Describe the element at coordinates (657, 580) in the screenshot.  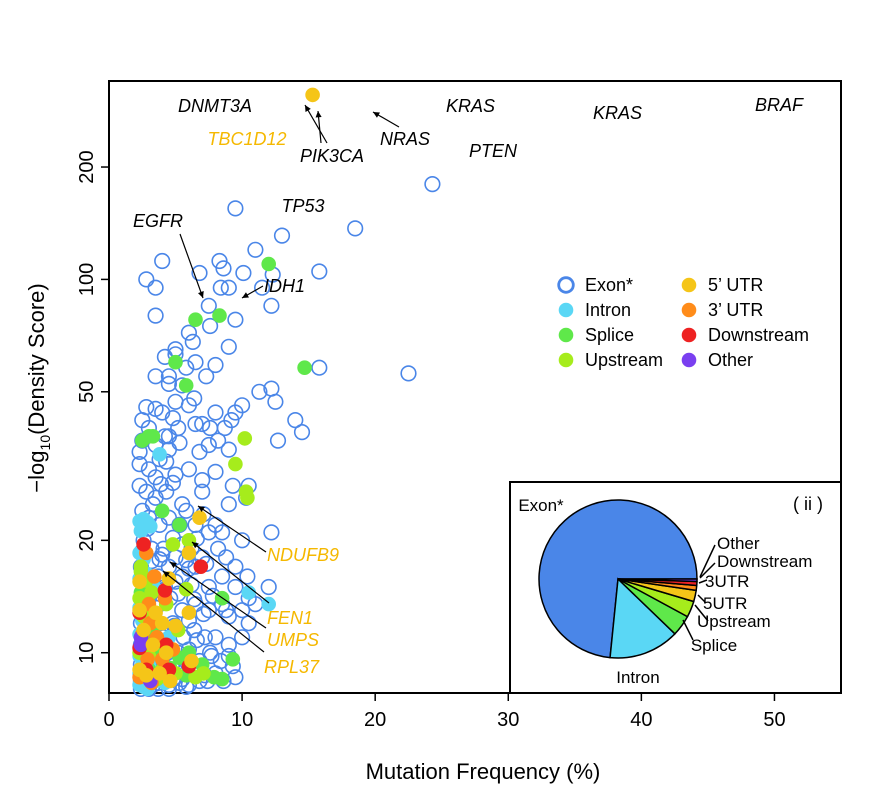
I see `pie-slice` at that location.